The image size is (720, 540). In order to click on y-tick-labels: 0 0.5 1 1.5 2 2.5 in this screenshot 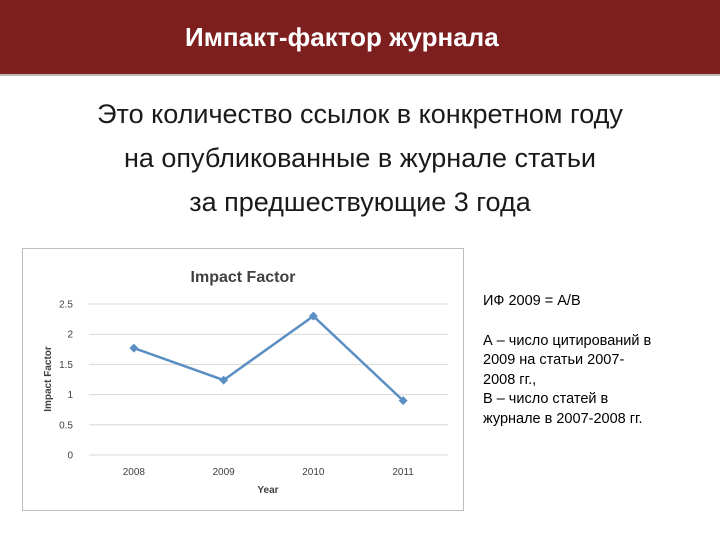, I will do `click(66, 381)`.